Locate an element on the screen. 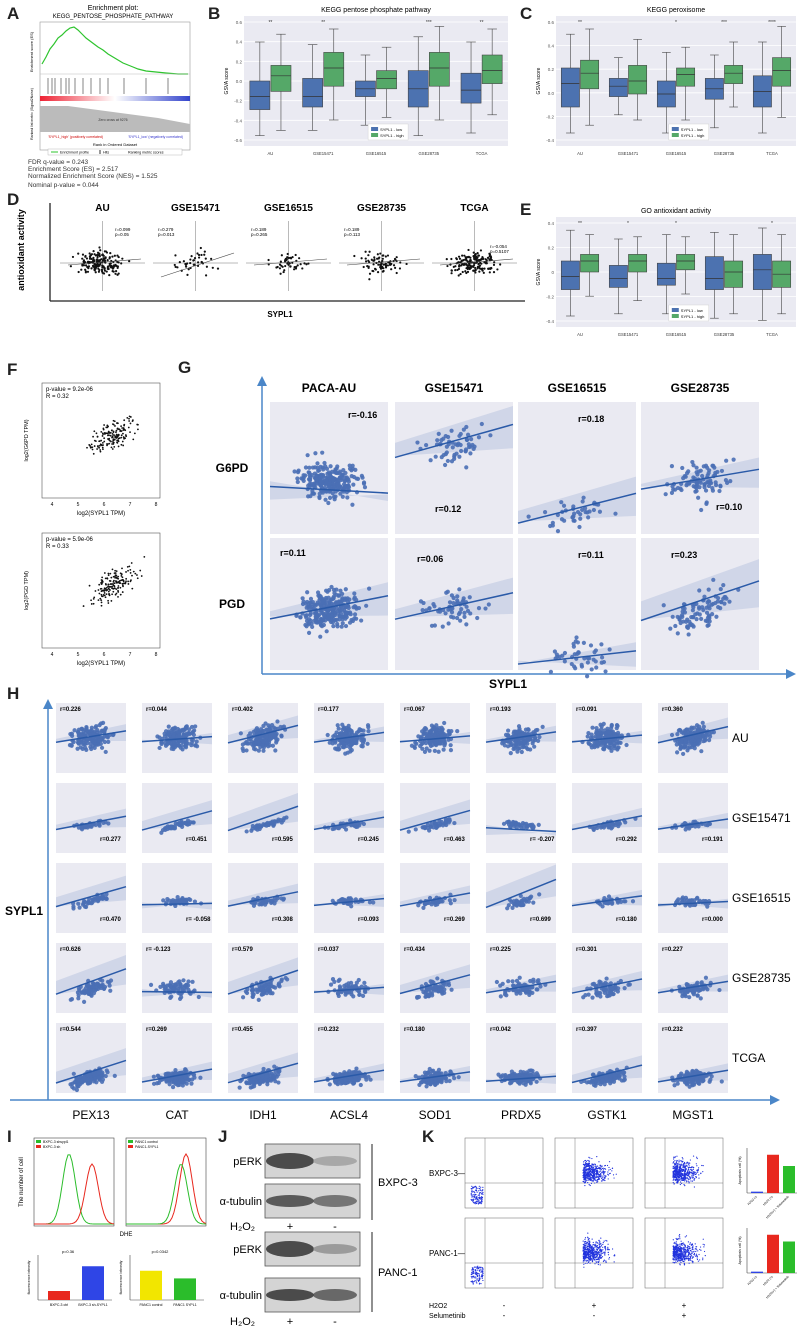 The image size is (806, 1340). h-r-value: r=0.463 is located at coordinates (455, 840).